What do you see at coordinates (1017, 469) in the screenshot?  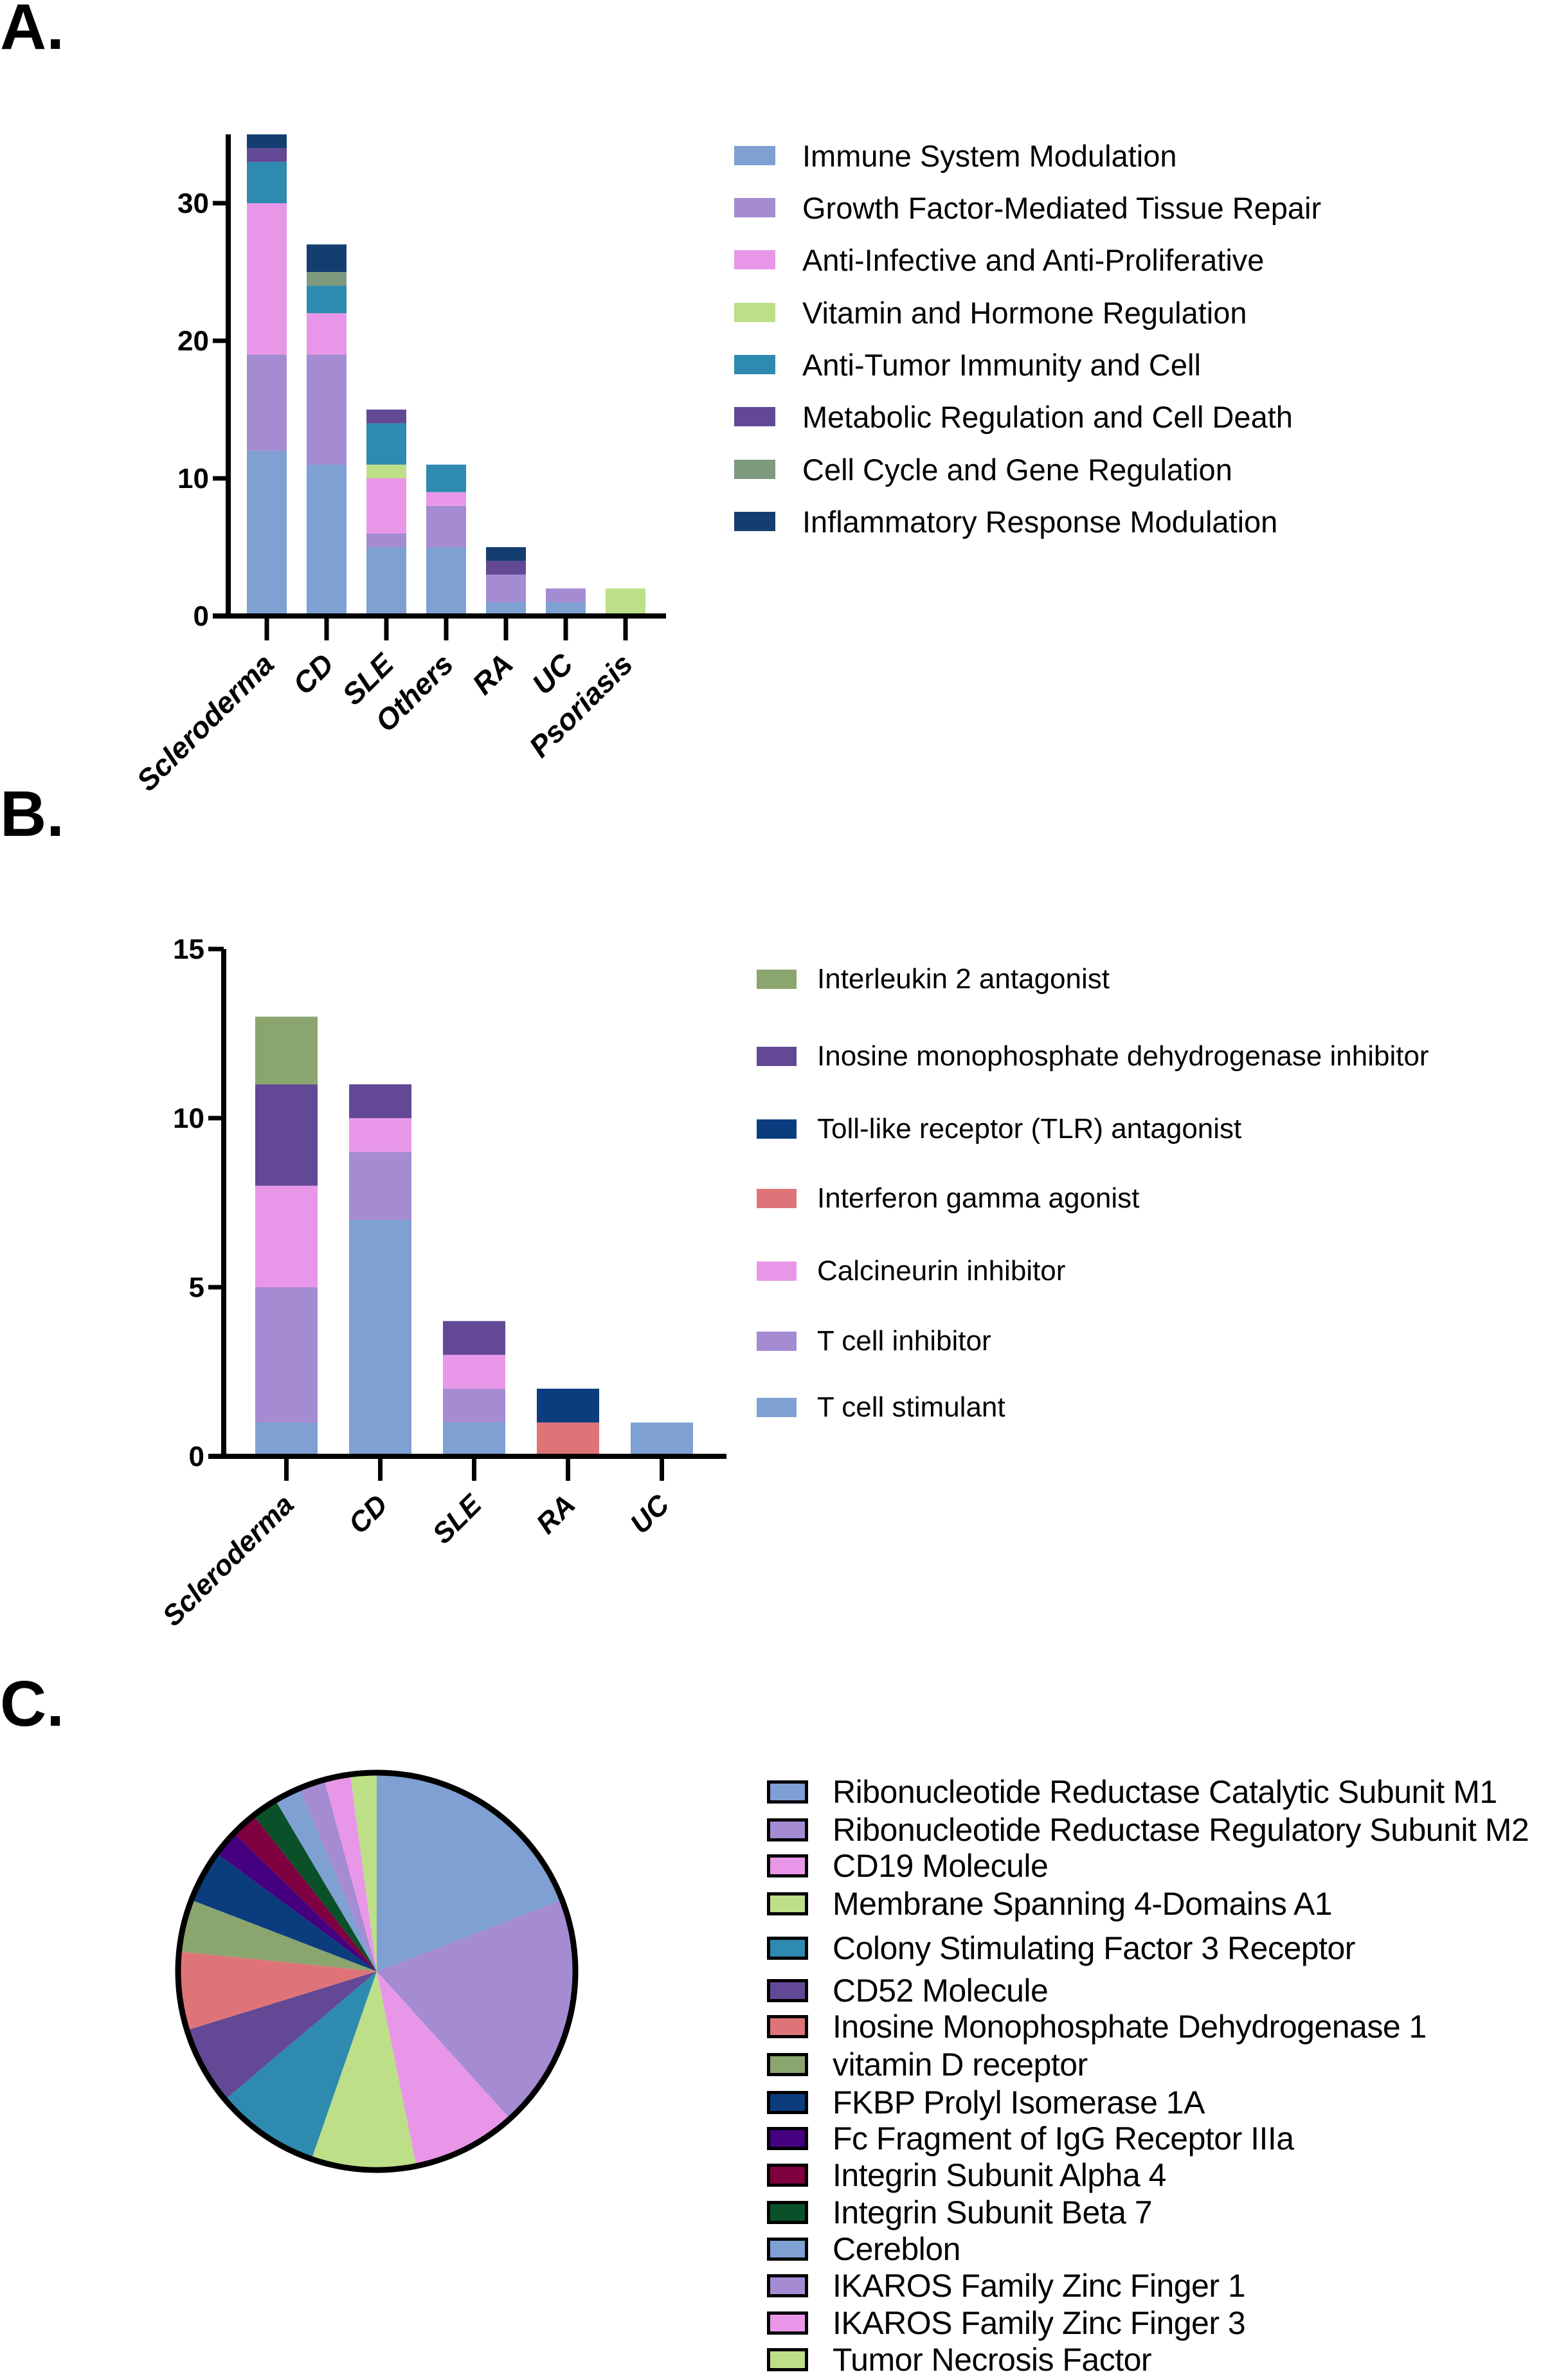 I see `legend-label: Cell Cycle and Gene Regulation` at bounding box center [1017, 469].